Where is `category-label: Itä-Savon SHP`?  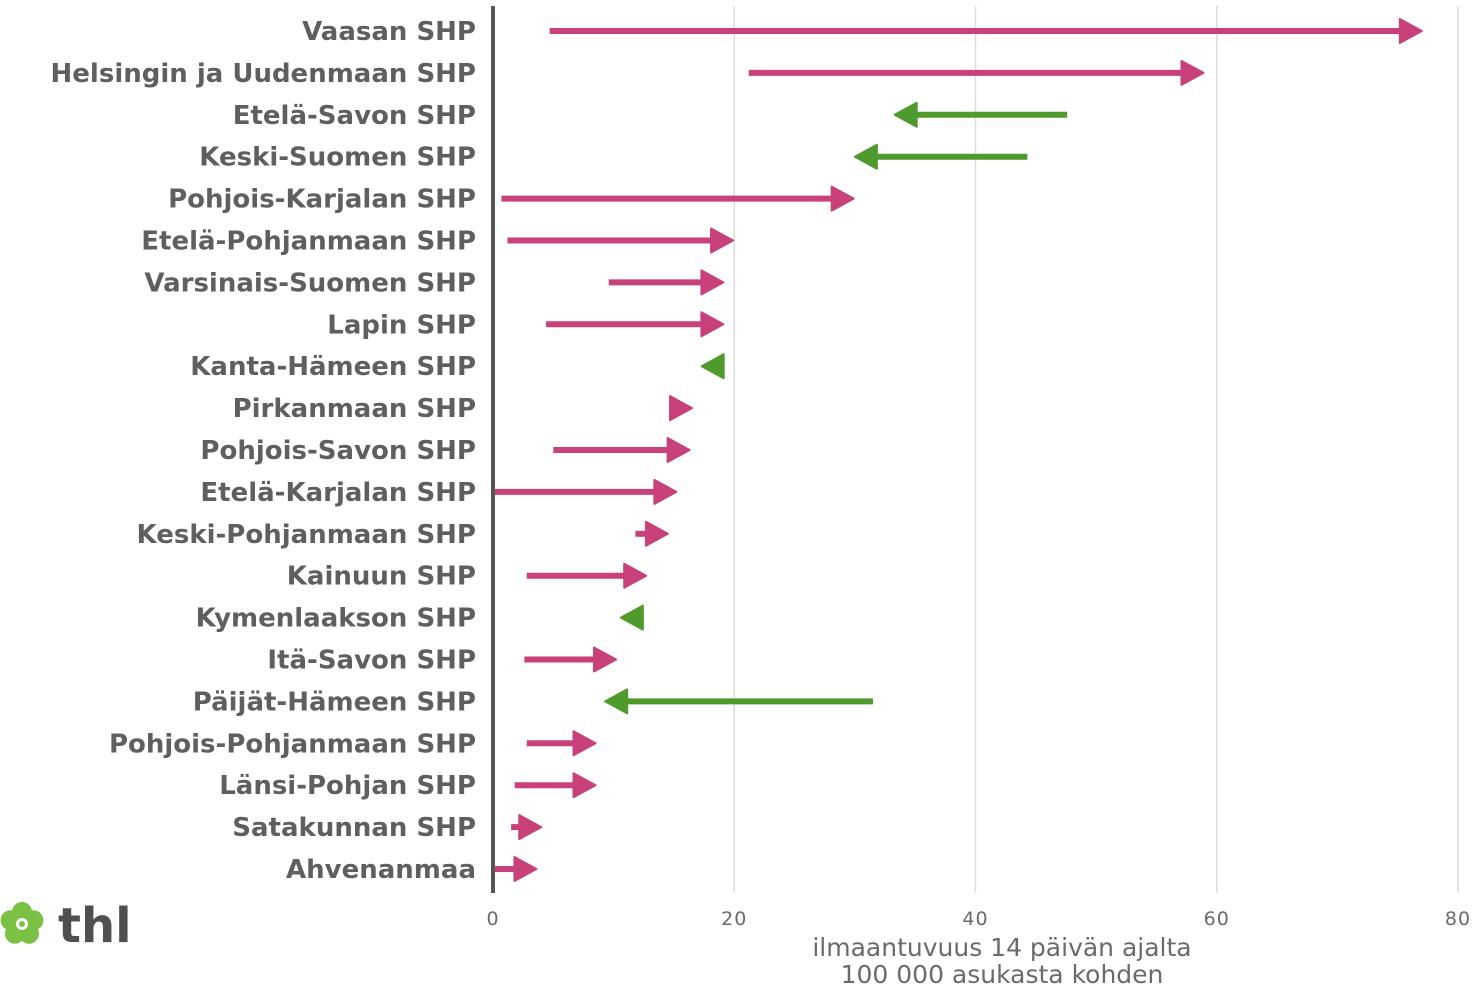 category-label: Itä-Savon SHP is located at coordinates (371, 661).